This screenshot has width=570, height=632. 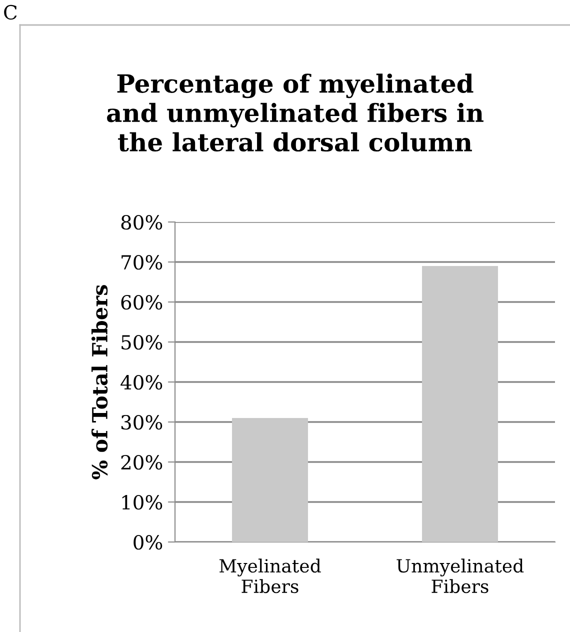 What do you see at coordinates (141, 422) in the screenshot?
I see `y-tick-label: 30%` at bounding box center [141, 422].